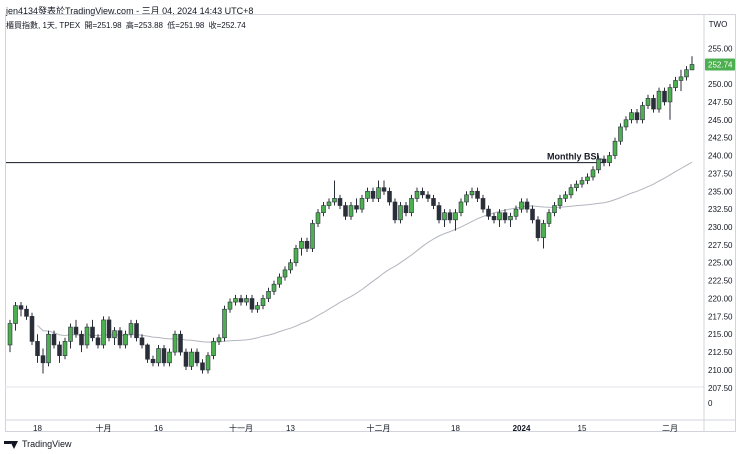 This screenshot has height=454, width=740. I want to click on low-value: 低=251.98, so click(186, 25).